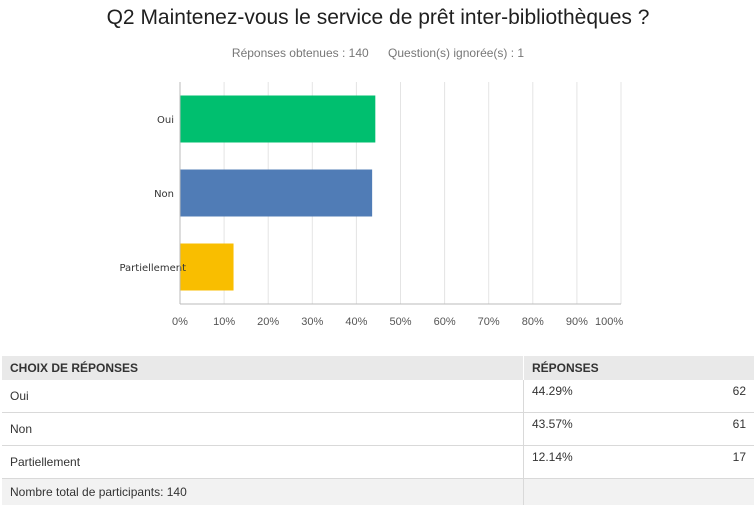 Image resolution: width=756 pixels, height=505 pixels. I want to click on category-label: Oui, so click(165, 120).